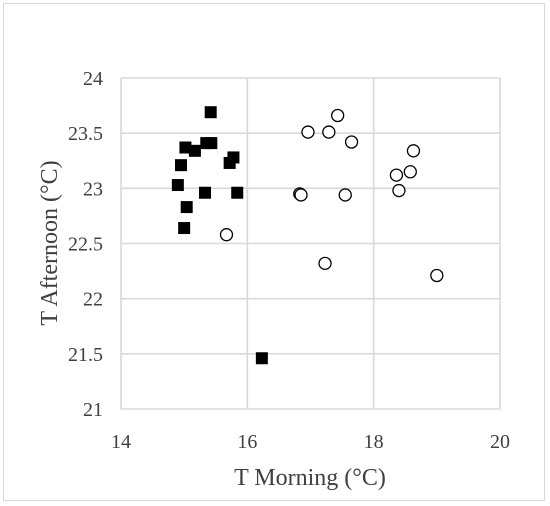 Image resolution: width=550 pixels, height=506 pixels. Describe the element at coordinates (374, 442) in the screenshot. I see `x-tick-label: 18` at that location.